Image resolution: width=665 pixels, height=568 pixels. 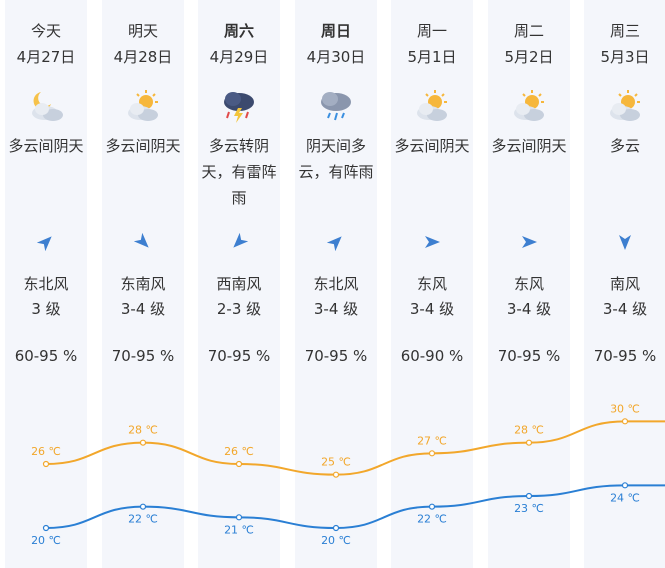 I want to click on day-label: 今天, so click(x=45, y=31).